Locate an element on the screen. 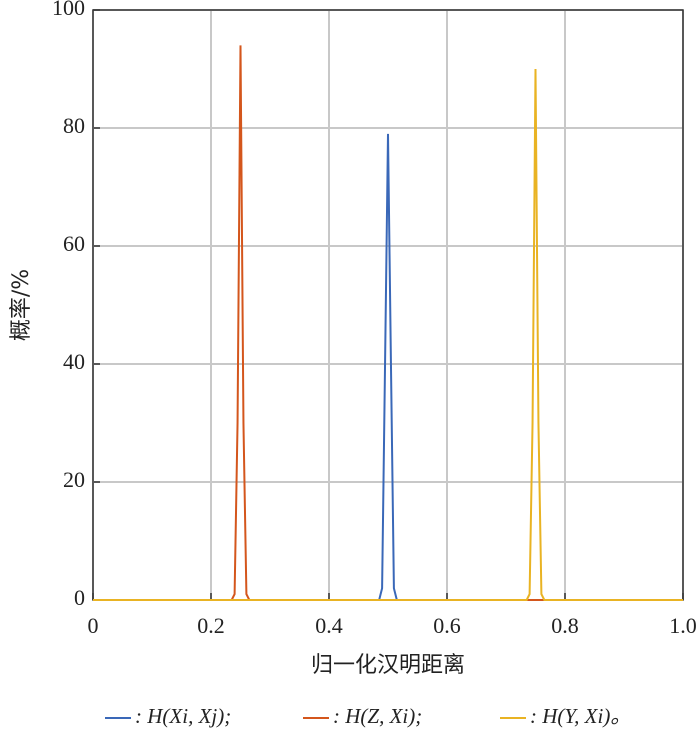  legend-label: : H(Xi, Xj); is located at coordinates (183, 716).